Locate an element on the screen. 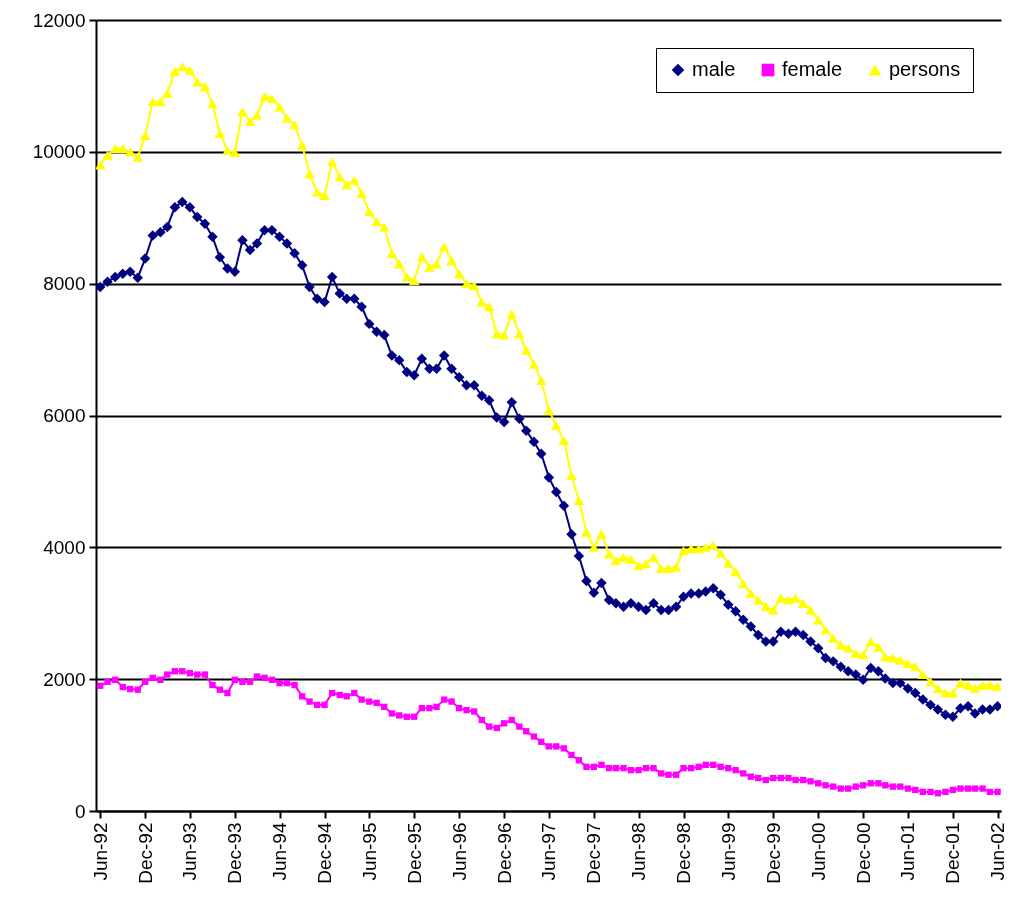  x-tick-label: Dec-00 is located at coordinates (863, 853).